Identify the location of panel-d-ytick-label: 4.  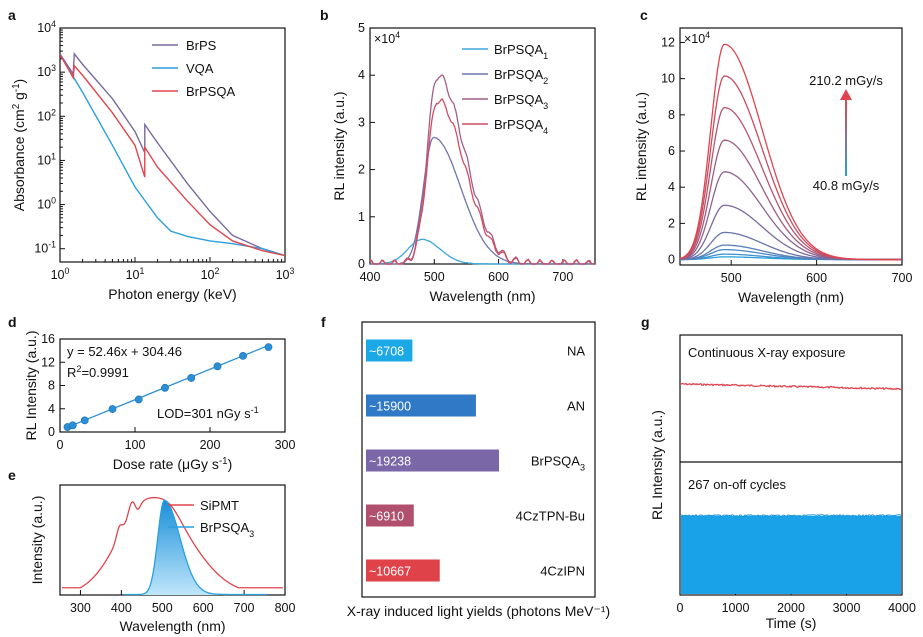
(51, 409).